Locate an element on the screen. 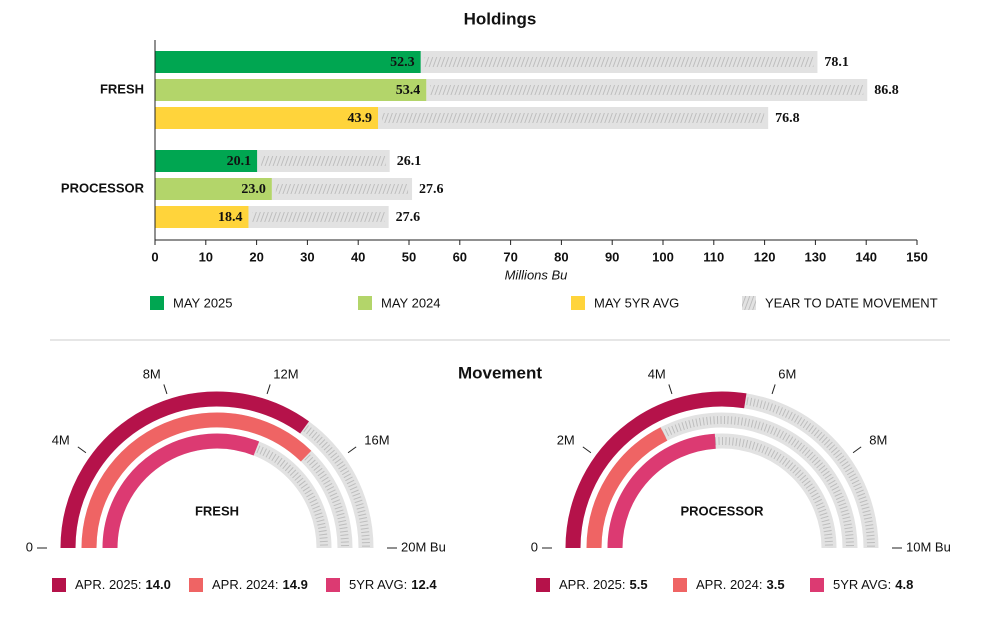 This screenshot has width=1003, height=643. legend-label: 5YR AVG: 4.8 is located at coordinates (873, 584).